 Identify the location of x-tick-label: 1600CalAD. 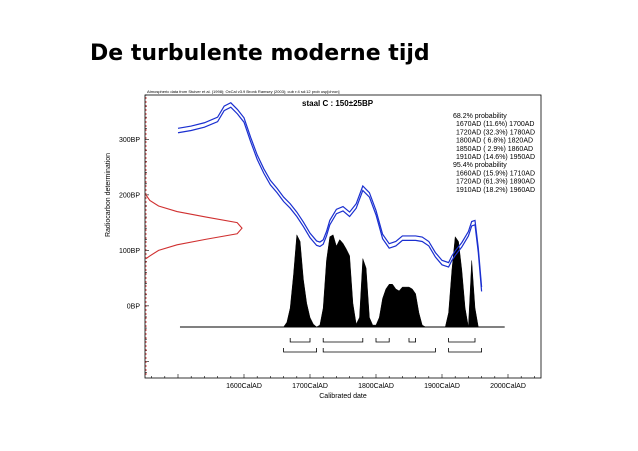
(244, 386).